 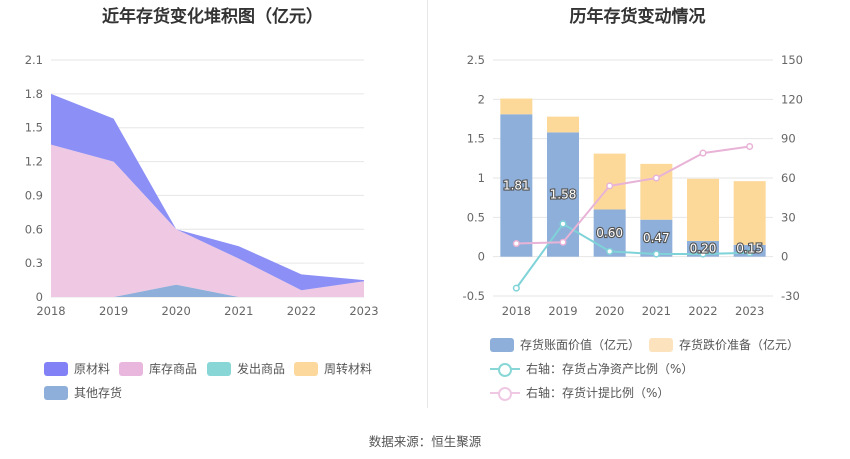 What do you see at coordinates (34, 263) in the screenshot?
I see `y-tick-label: 0.3` at bounding box center [34, 263].